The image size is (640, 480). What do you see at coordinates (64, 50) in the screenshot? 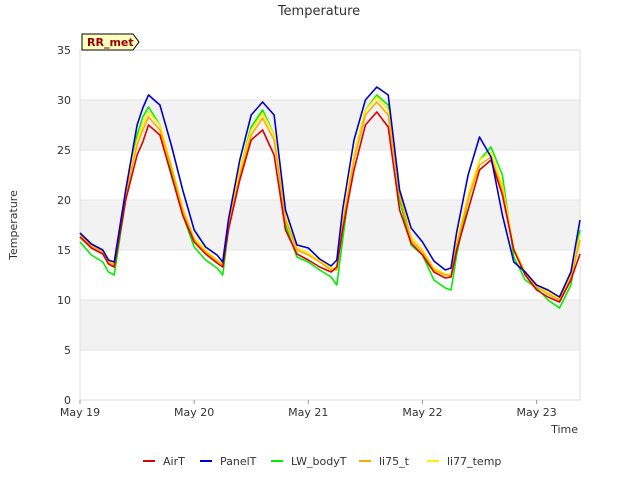
I see `y-tick-label: 35` at bounding box center [64, 50].